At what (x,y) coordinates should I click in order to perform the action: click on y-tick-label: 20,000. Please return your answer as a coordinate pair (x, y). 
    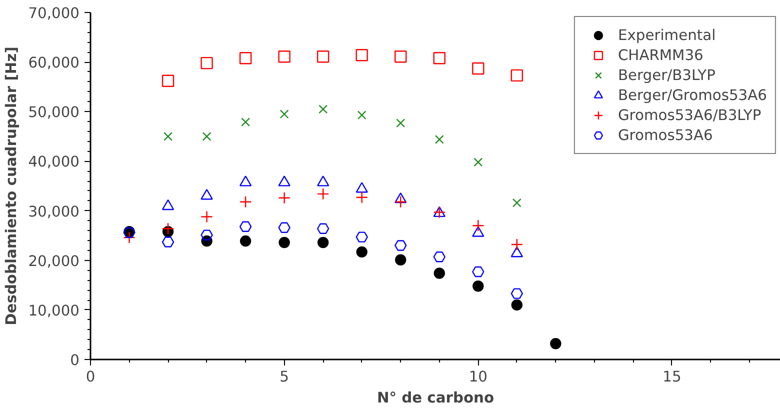
    Looking at the image, I should click on (54, 261).